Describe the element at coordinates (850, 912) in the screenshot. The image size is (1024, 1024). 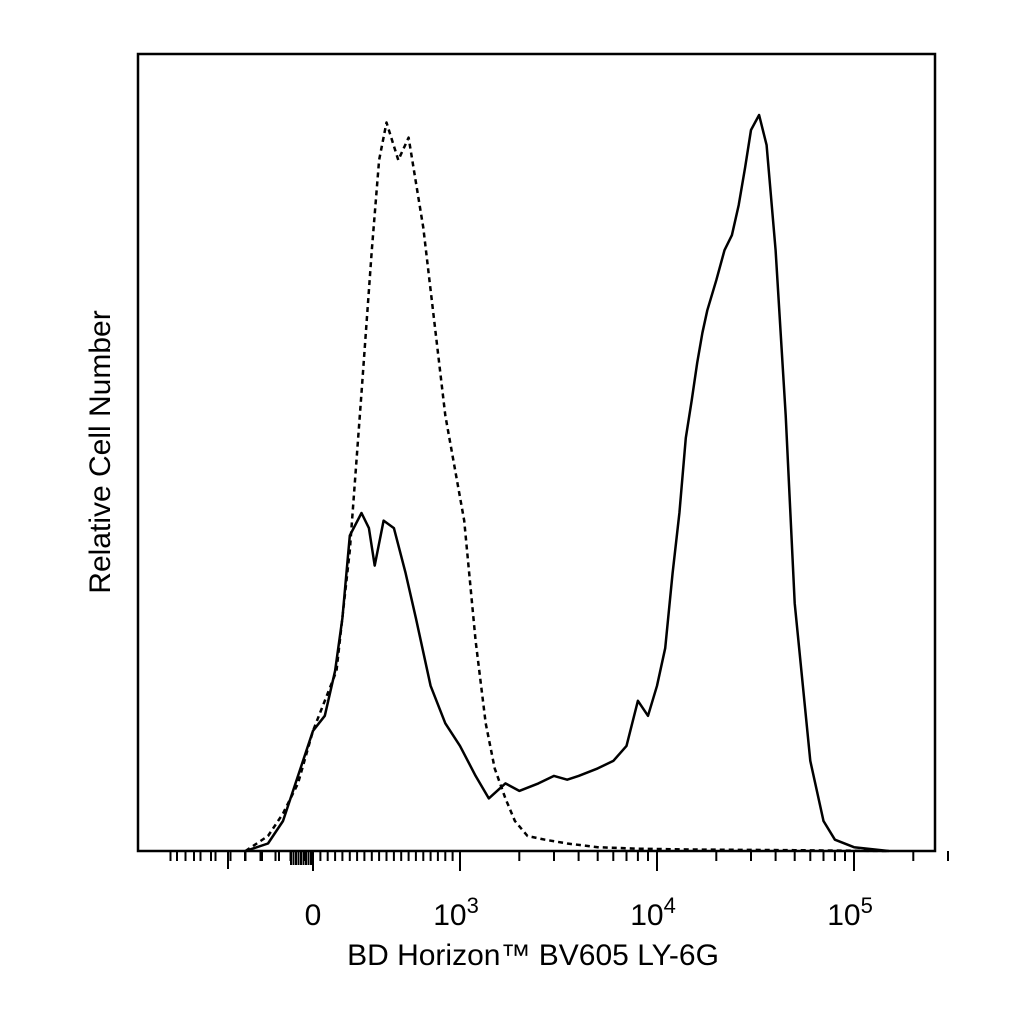
I see `x-tick-label: 10⁵` at that location.